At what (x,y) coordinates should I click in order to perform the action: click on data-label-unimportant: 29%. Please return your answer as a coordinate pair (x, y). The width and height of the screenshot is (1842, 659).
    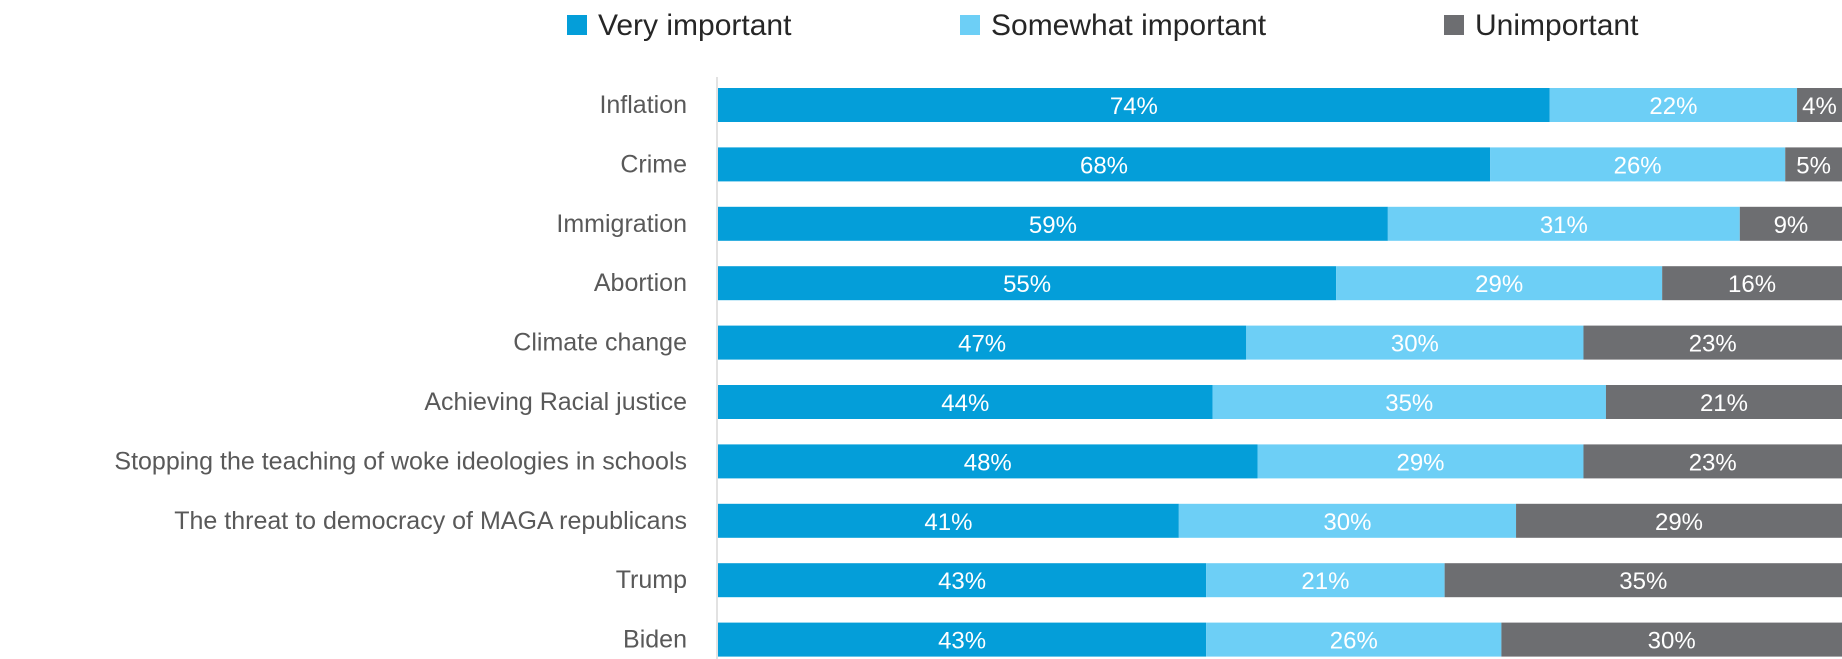
    Looking at the image, I should click on (1679, 522).